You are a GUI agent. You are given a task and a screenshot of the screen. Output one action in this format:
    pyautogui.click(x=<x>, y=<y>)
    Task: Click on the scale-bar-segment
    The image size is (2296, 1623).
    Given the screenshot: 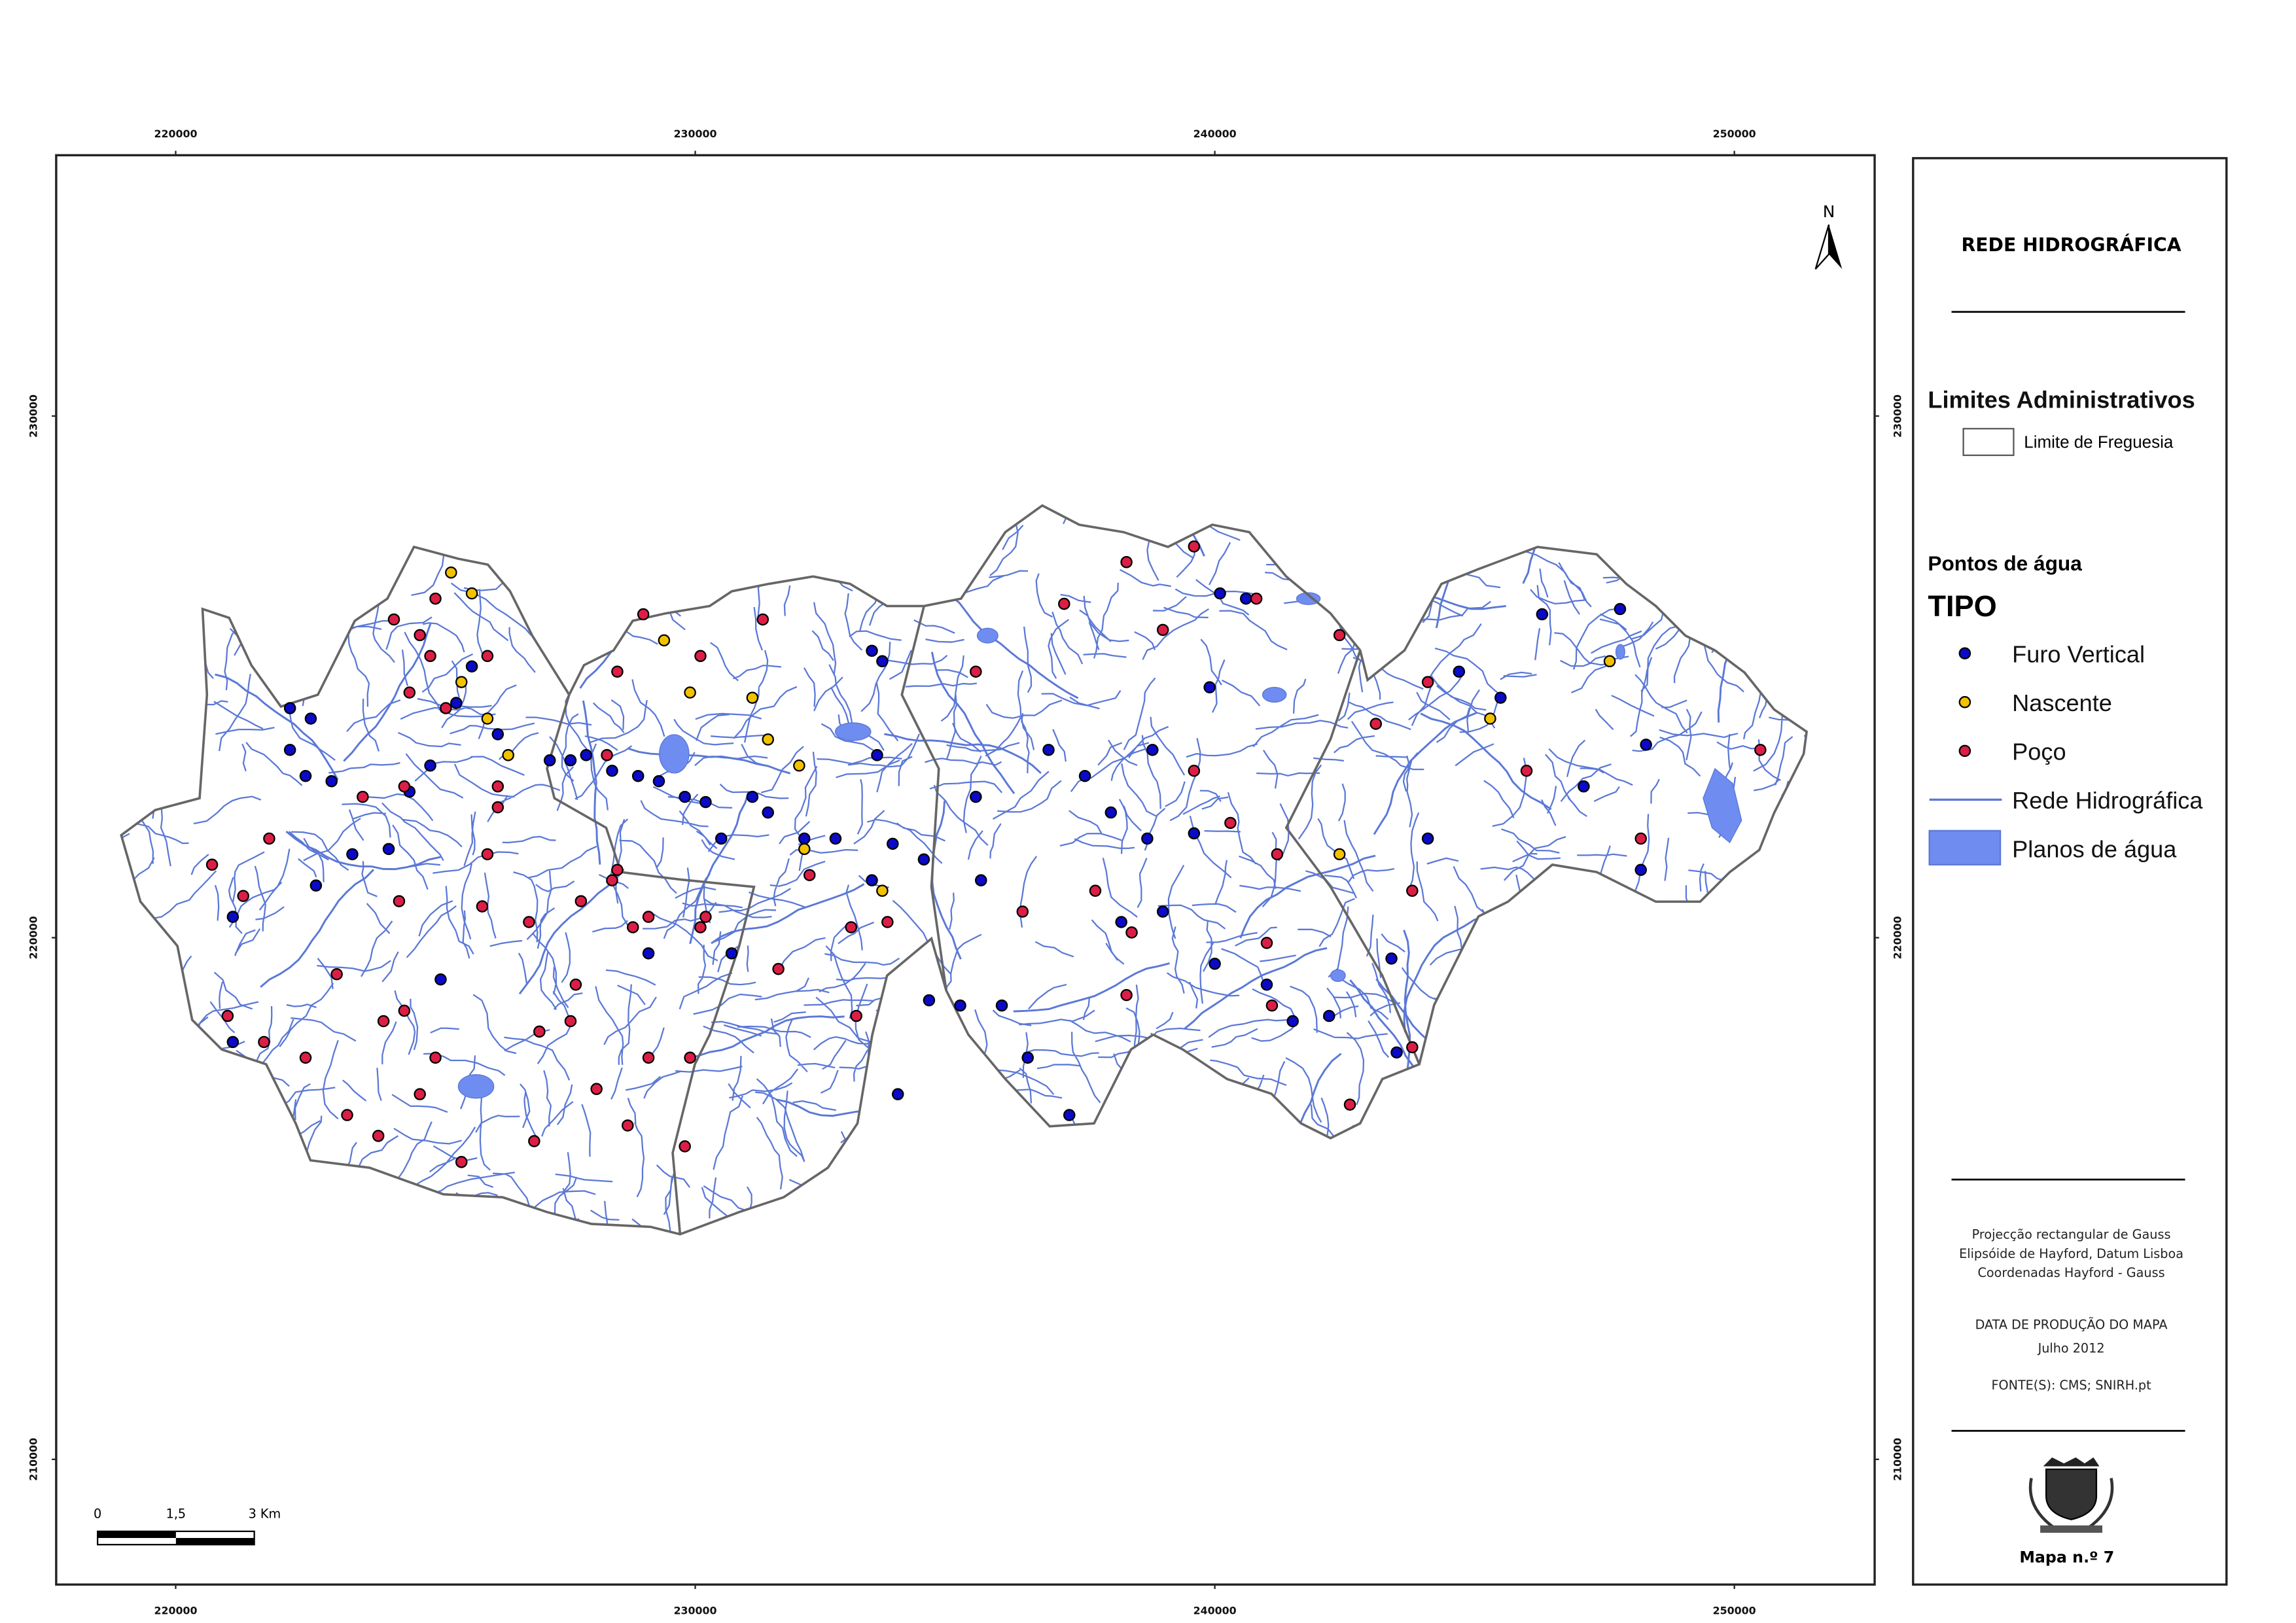 What is the action you would take?
    pyautogui.click(x=215, y=1541)
    